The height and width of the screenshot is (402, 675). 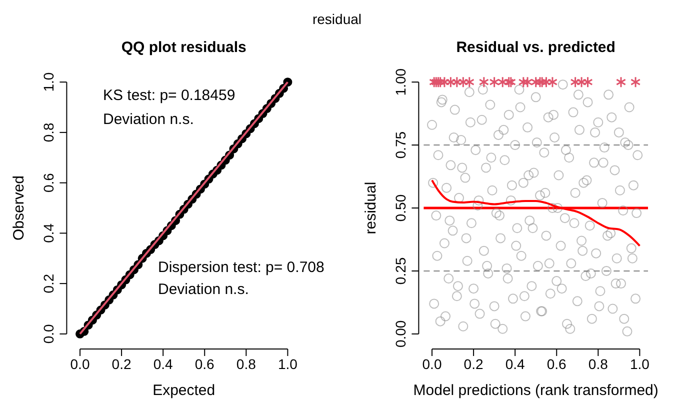 What do you see at coordinates (536, 47) in the screenshot?
I see `chart-title: Residual vs. predicted` at bounding box center [536, 47].